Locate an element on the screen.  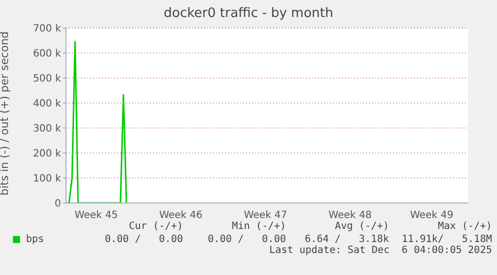
text: Min (-/+) is located at coordinates (258, 227).